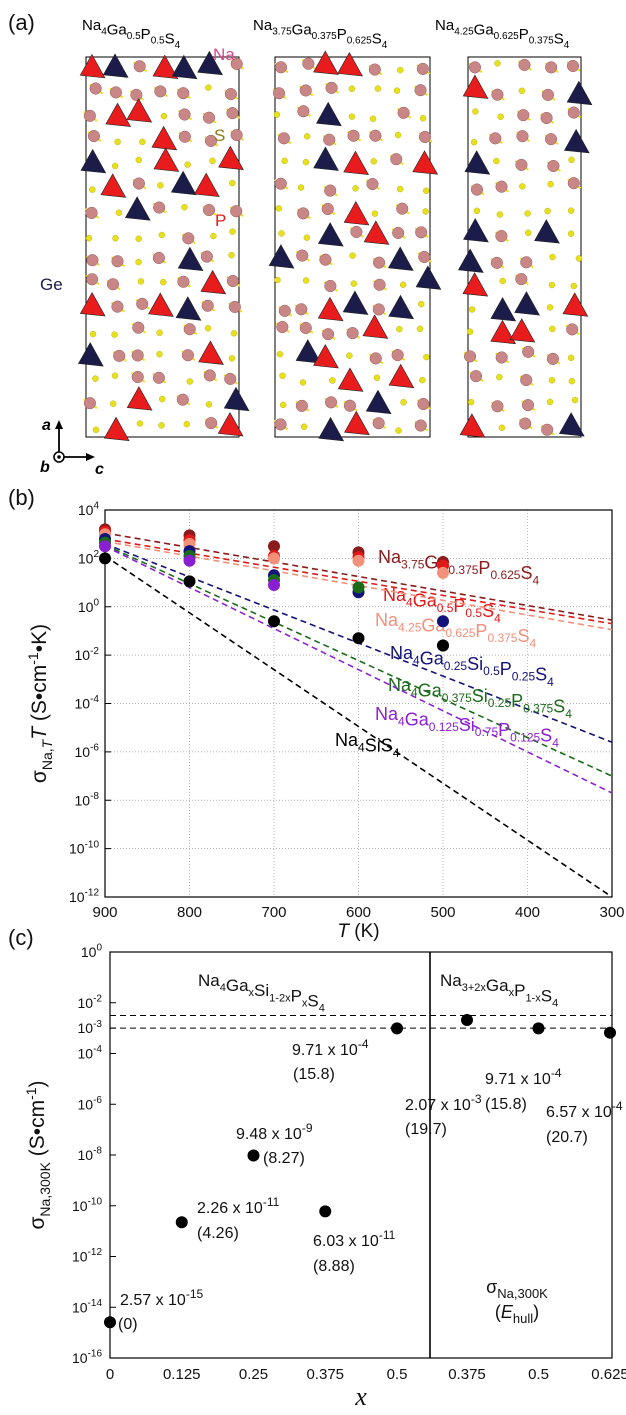 The height and width of the screenshot is (1415, 626). Describe the element at coordinates (330, 1048) in the screenshot. I see `value-annotation: 9.71 x 10⁻⁴` at that location.